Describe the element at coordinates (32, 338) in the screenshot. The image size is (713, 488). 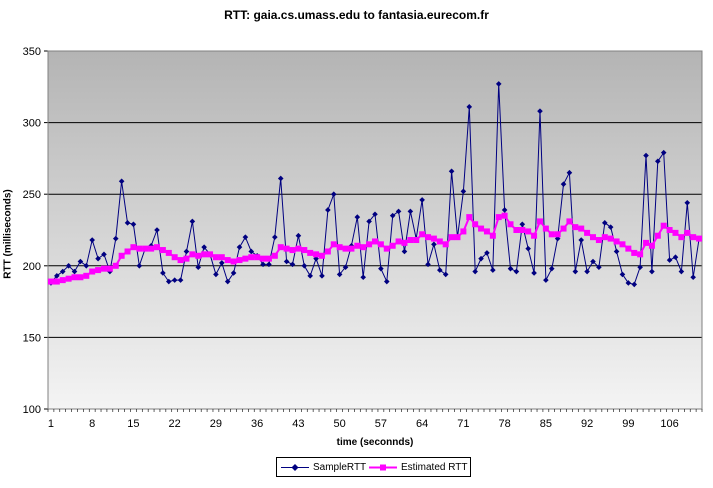
I see `y-tick-label: 150` at that location.